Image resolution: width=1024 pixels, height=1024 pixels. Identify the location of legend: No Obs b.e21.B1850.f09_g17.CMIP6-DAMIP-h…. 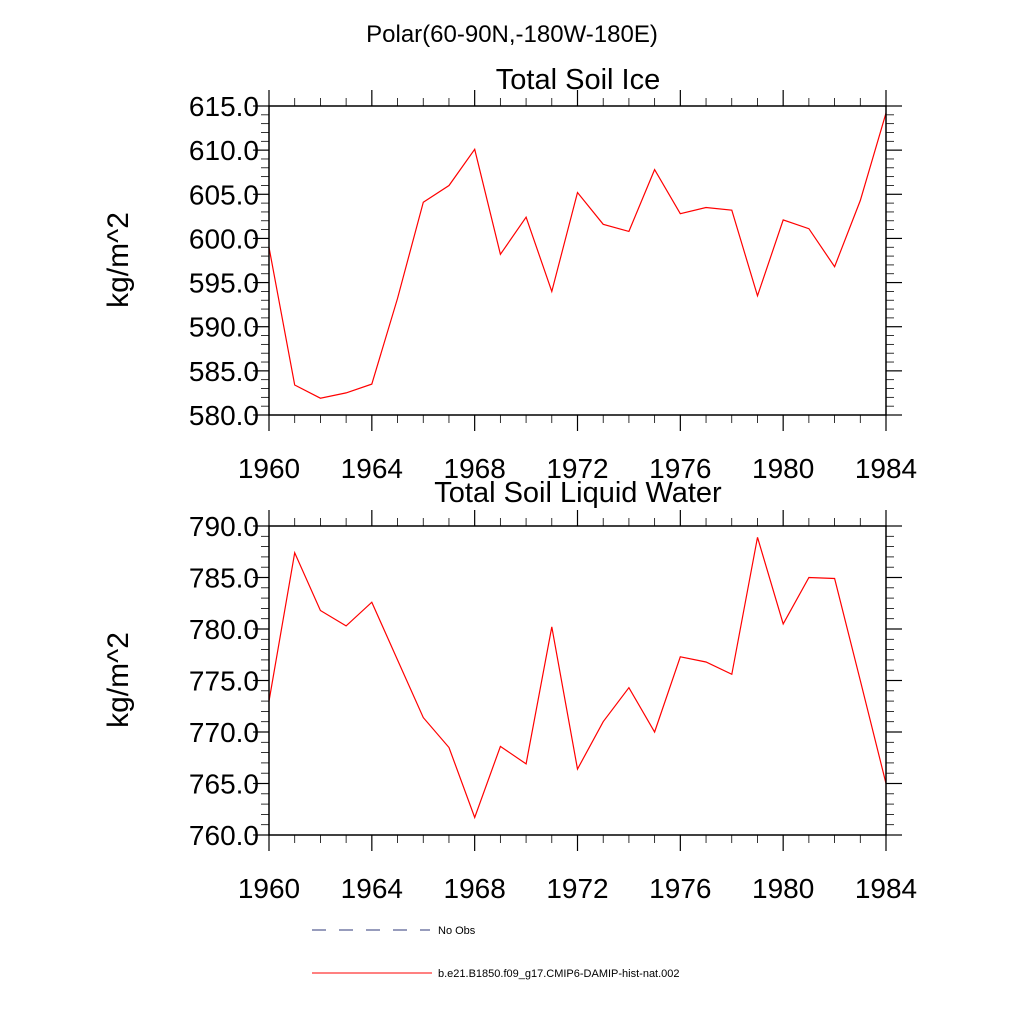
(496, 952).